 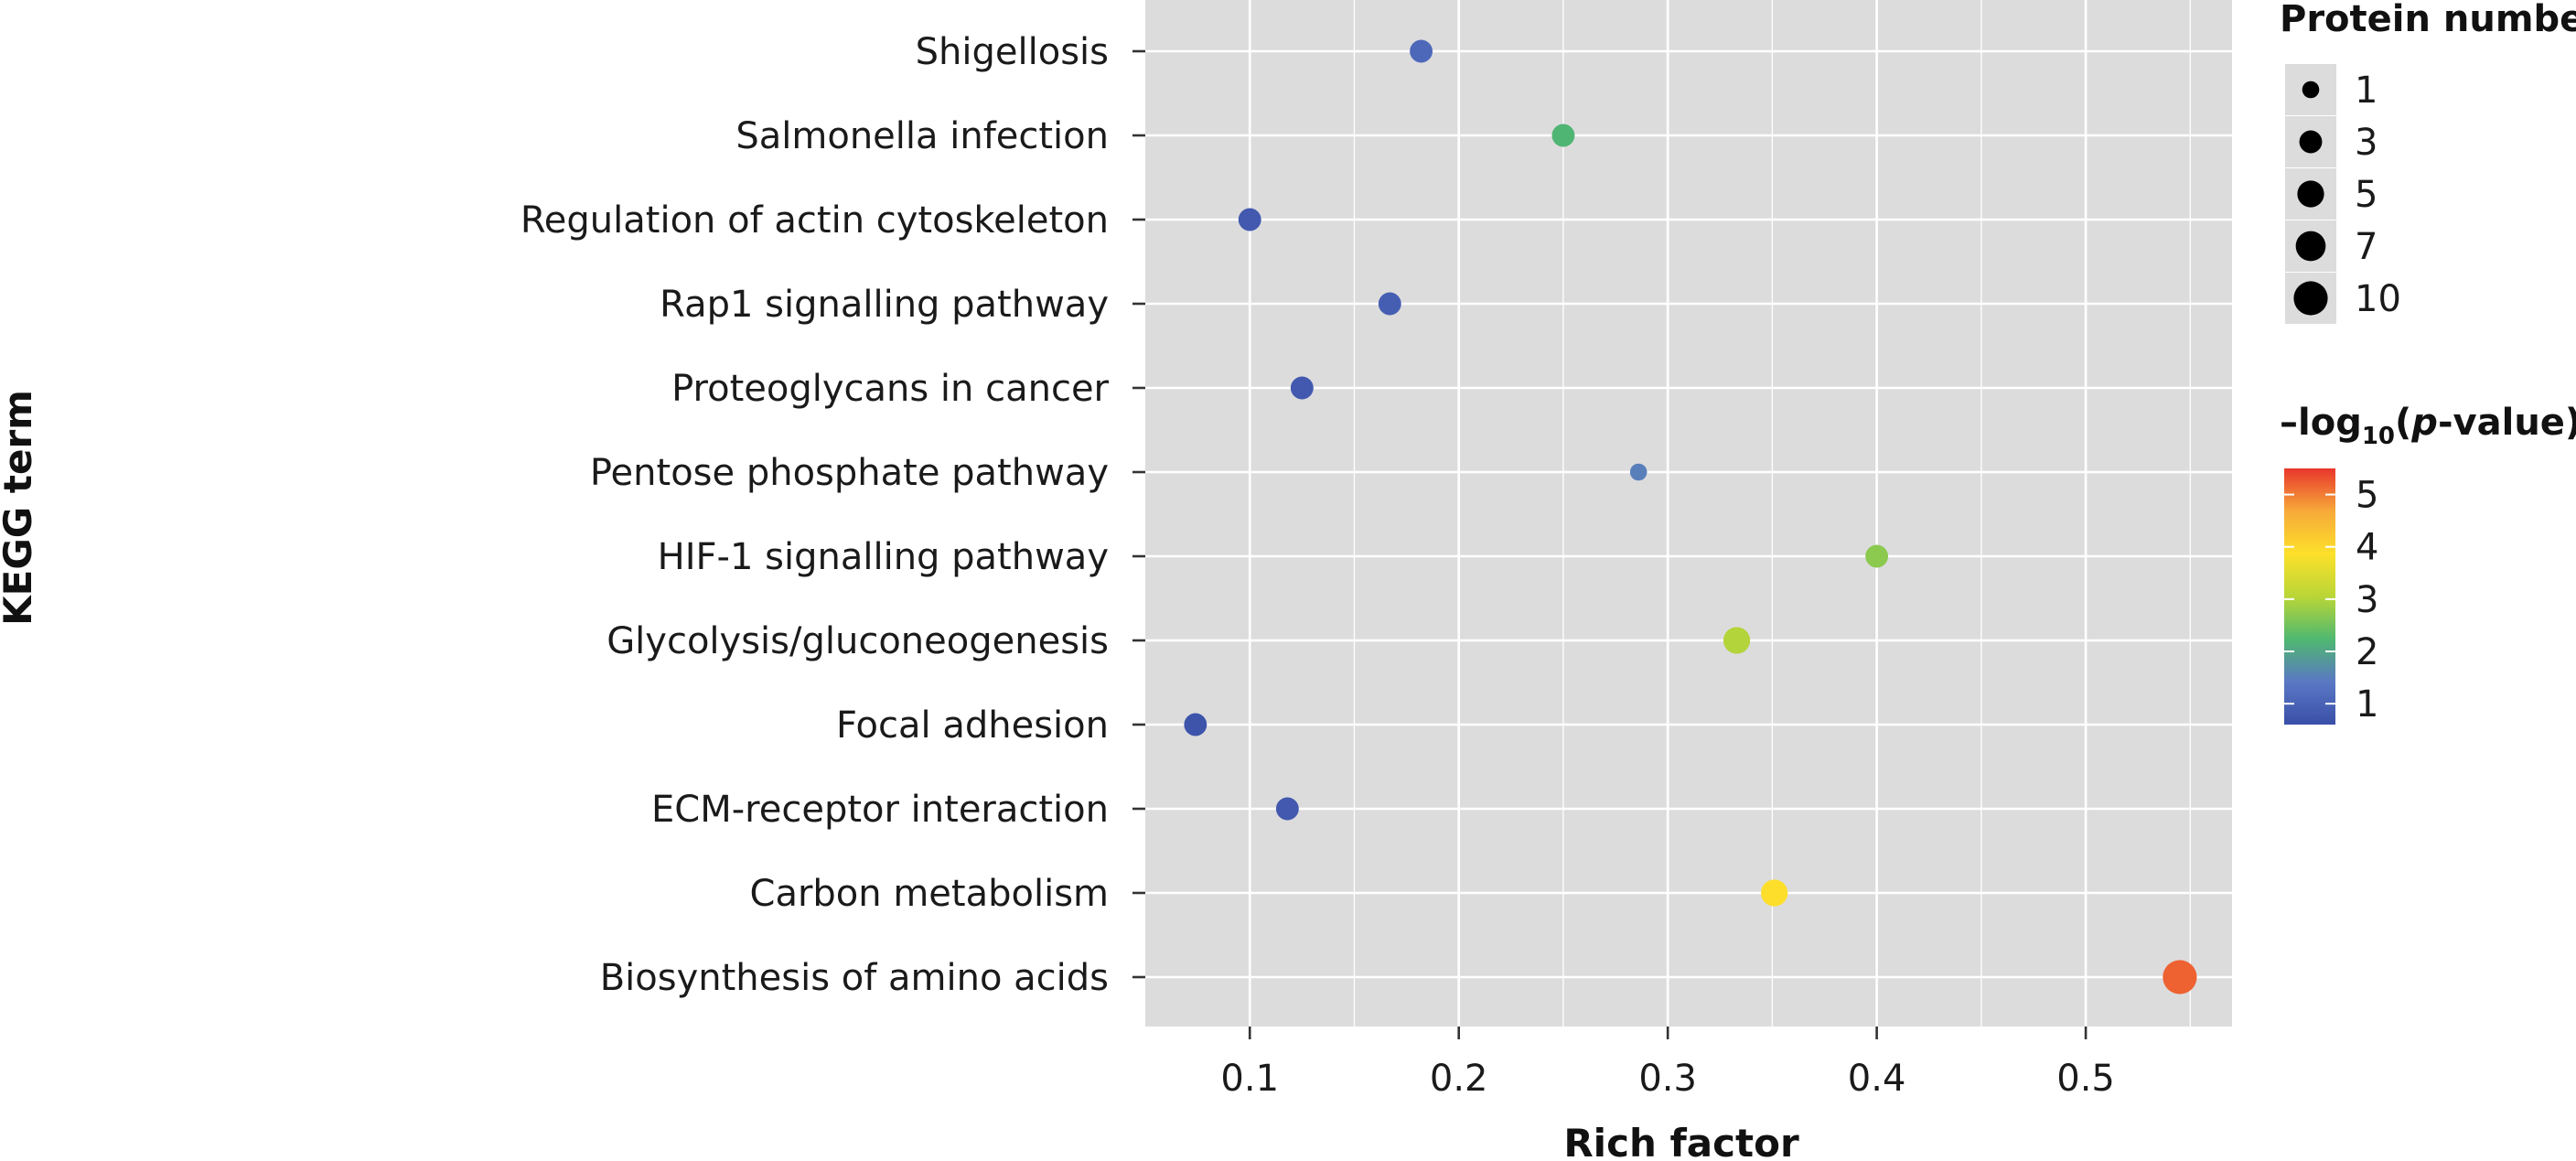 What do you see at coordinates (929, 894) in the screenshot?
I see `y-tick-label: Carbon metabolism` at bounding box center [929, 894].